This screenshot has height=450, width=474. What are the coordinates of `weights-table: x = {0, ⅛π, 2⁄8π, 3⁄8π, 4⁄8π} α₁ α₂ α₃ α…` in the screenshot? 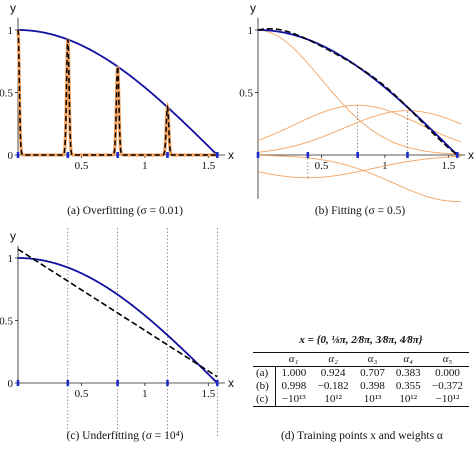 It's located at (361, 370).